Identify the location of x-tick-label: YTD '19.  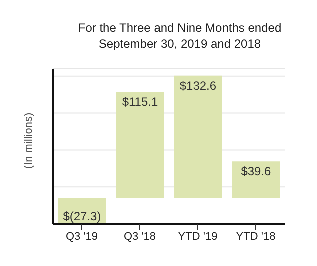
(198, 236).